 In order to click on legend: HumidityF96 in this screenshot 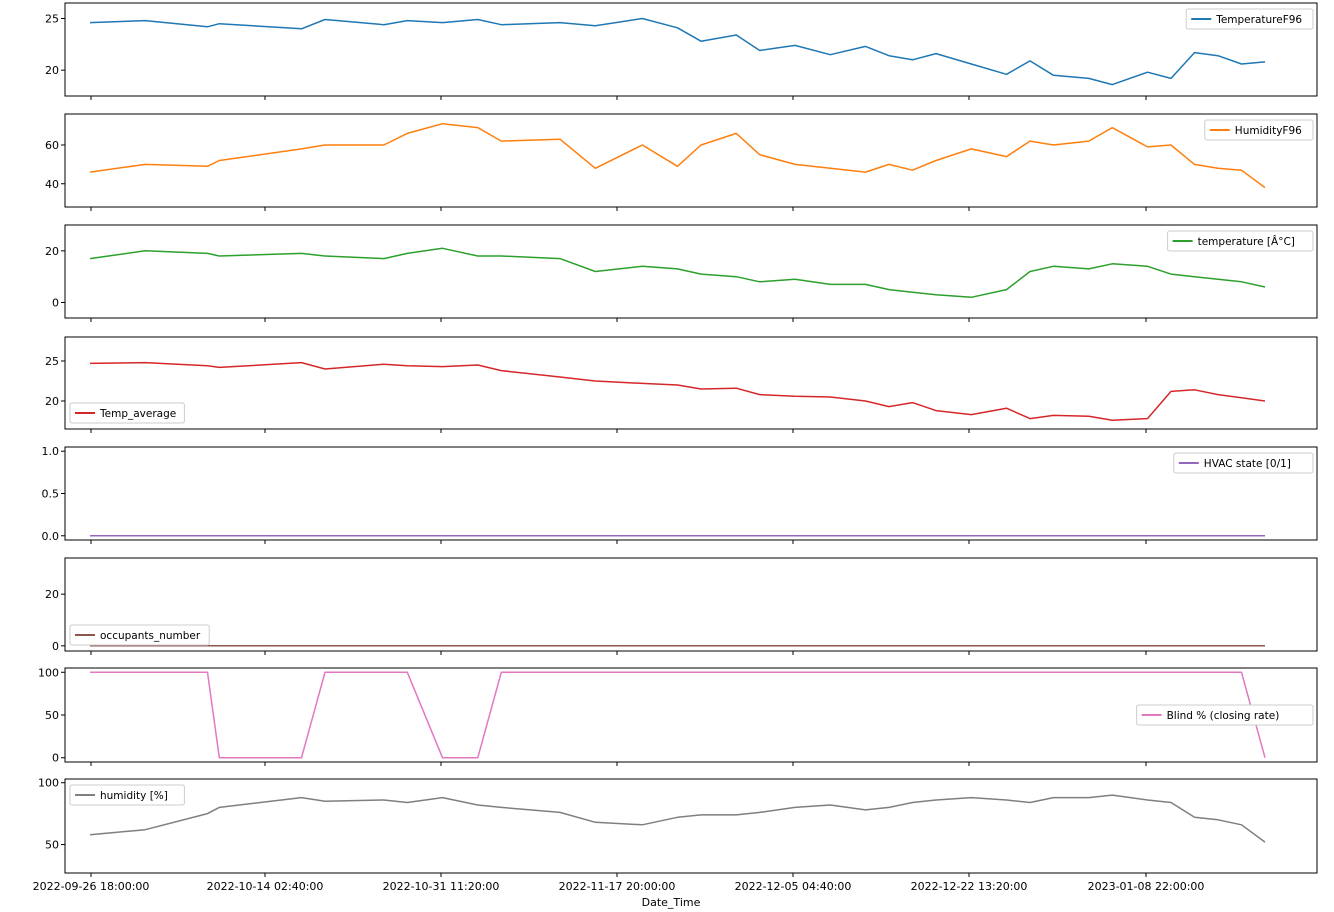, I will do `click(1259, 130)`.